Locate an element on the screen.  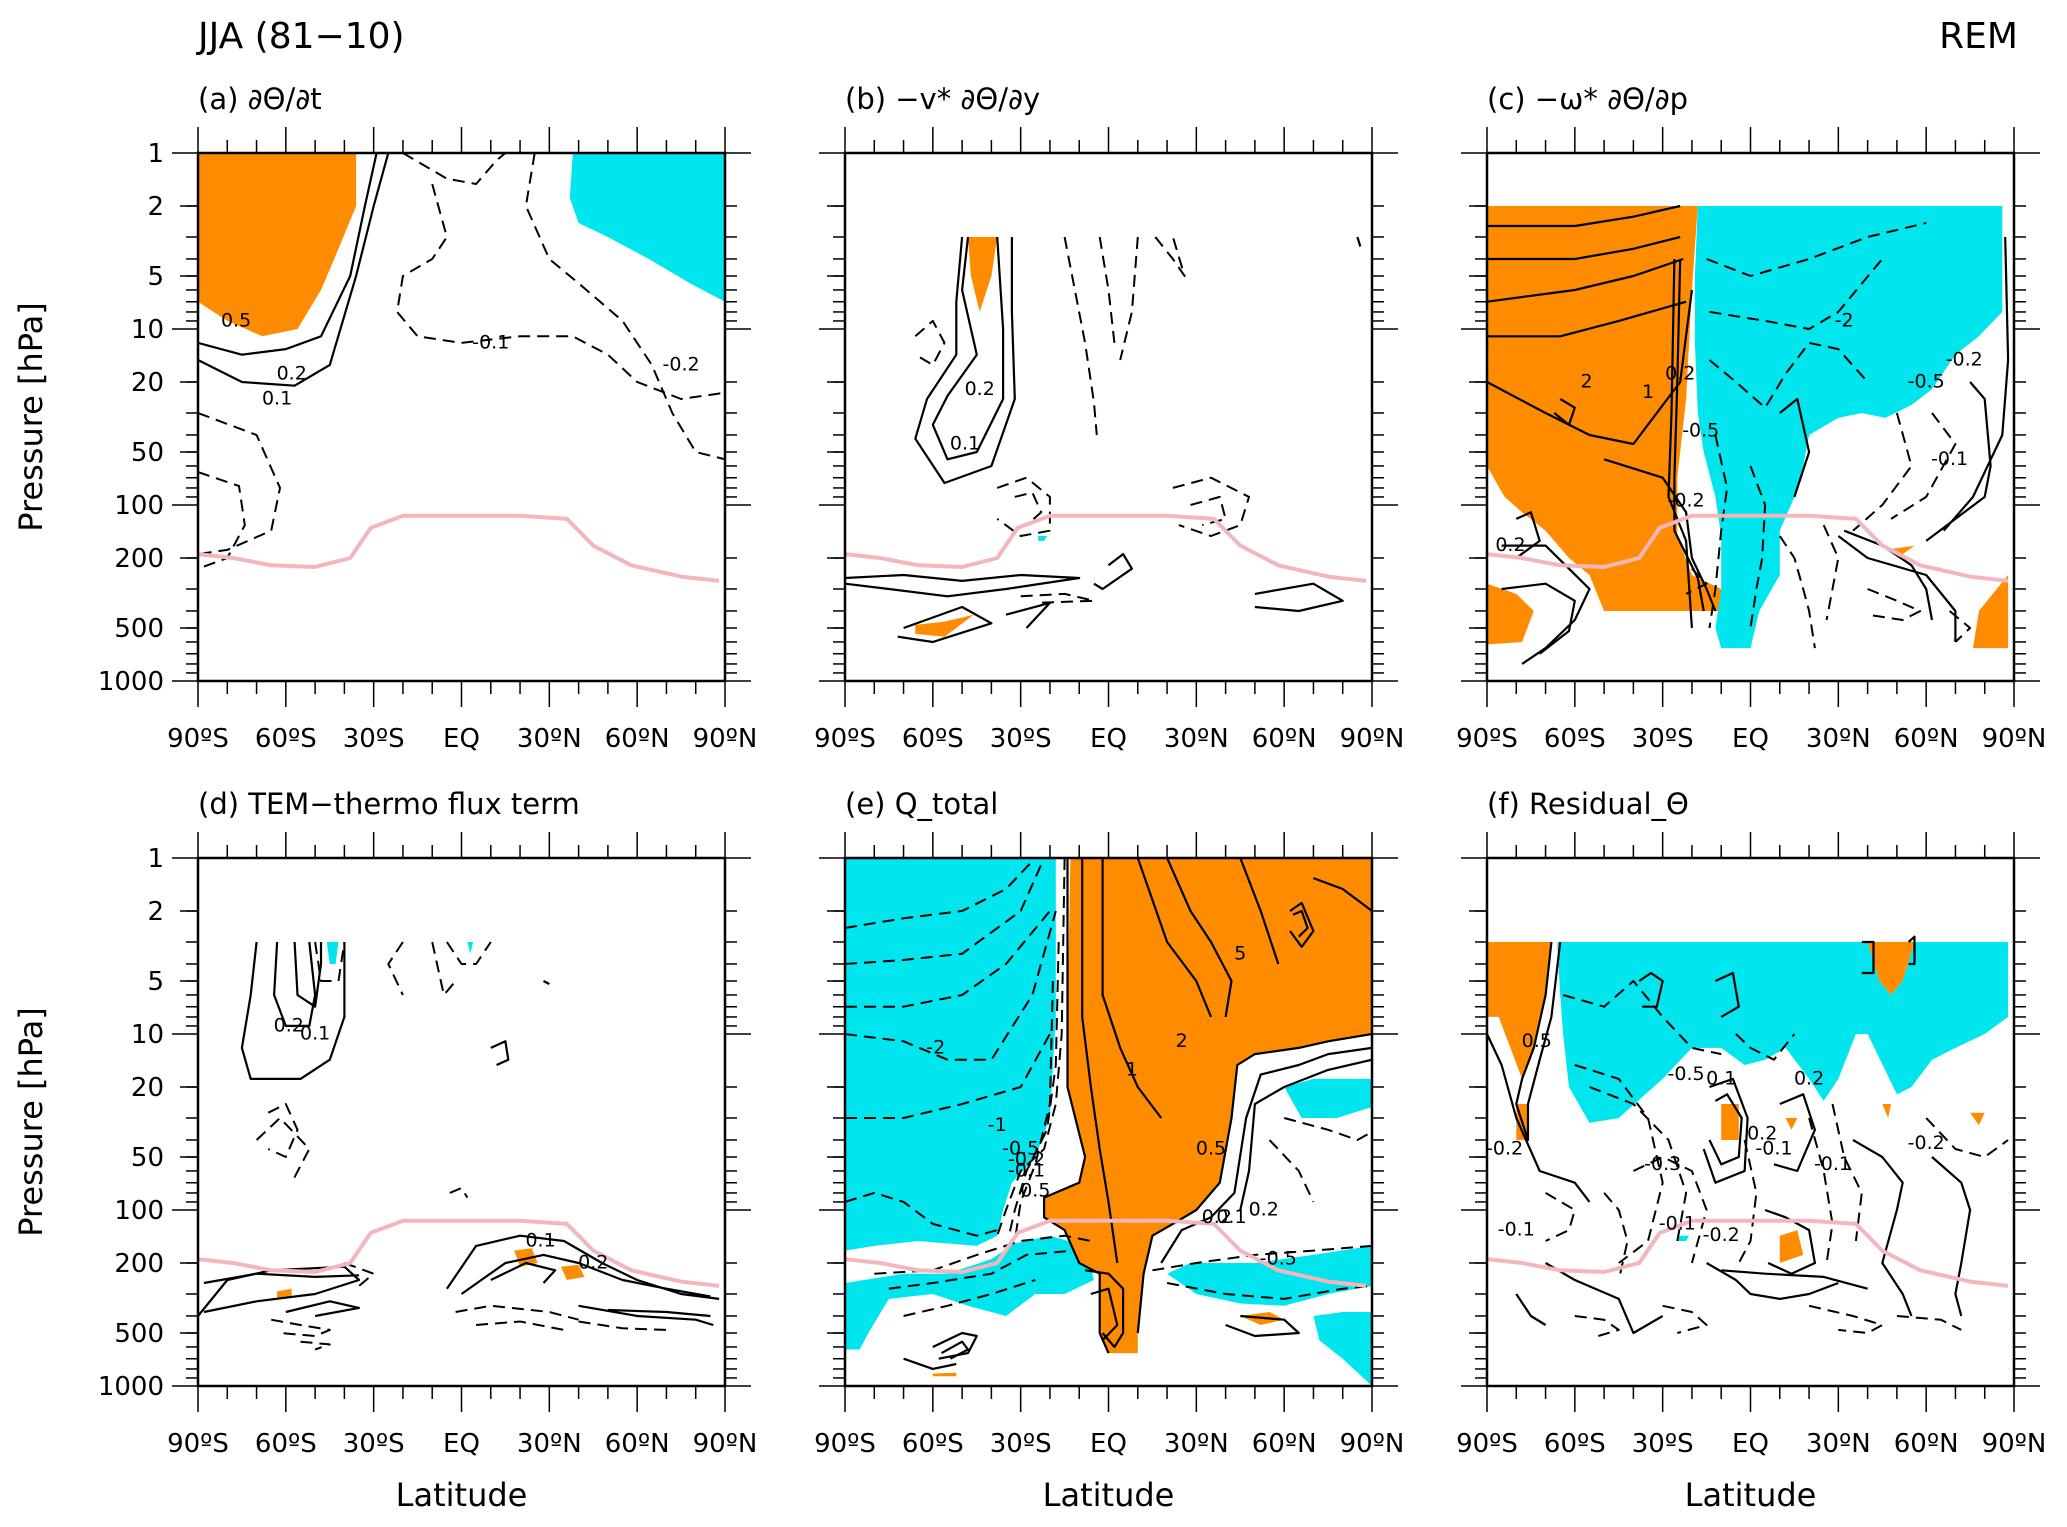
plot-area: 2 10.2-0.5-0.2-2-0.5-0.2-0.10.2 is located at coordinates (1748, 434).